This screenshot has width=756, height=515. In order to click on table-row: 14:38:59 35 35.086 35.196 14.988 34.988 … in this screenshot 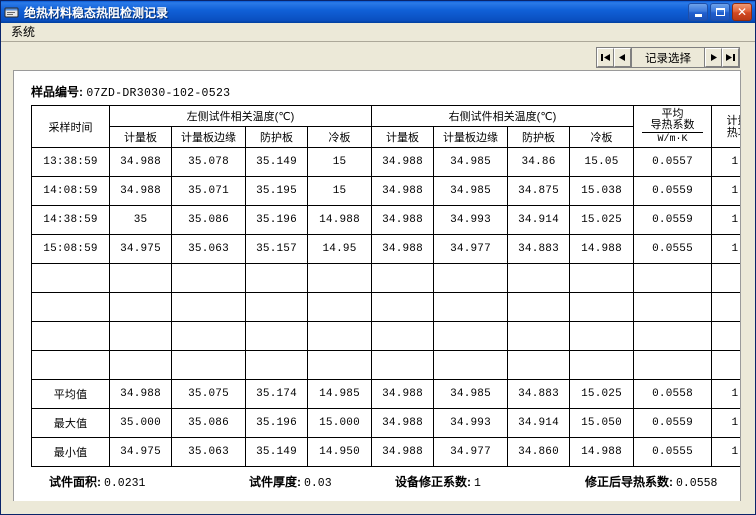, I will do `click(385, 220)`.